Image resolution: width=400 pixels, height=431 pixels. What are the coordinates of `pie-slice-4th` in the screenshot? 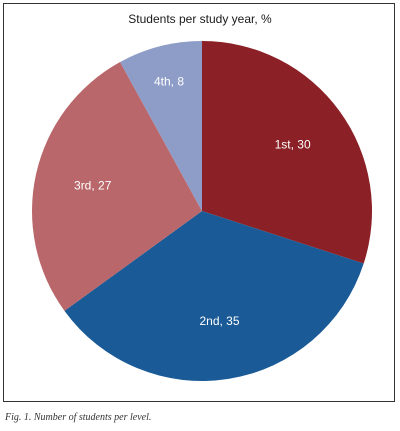 It's located at (161, 126).